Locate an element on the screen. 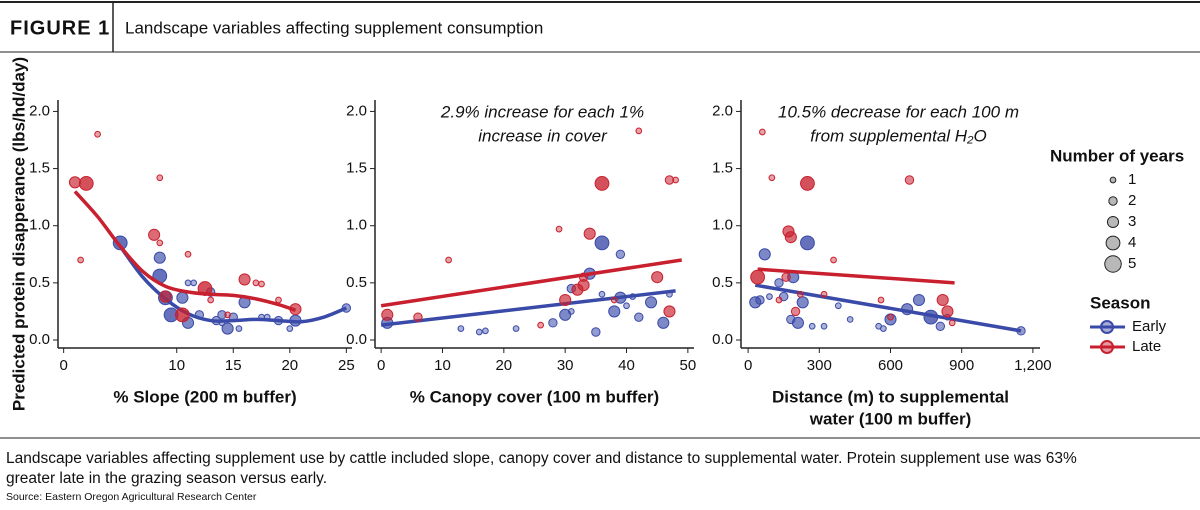  x-tick-label: 900 is located at coordinates (961, 365).